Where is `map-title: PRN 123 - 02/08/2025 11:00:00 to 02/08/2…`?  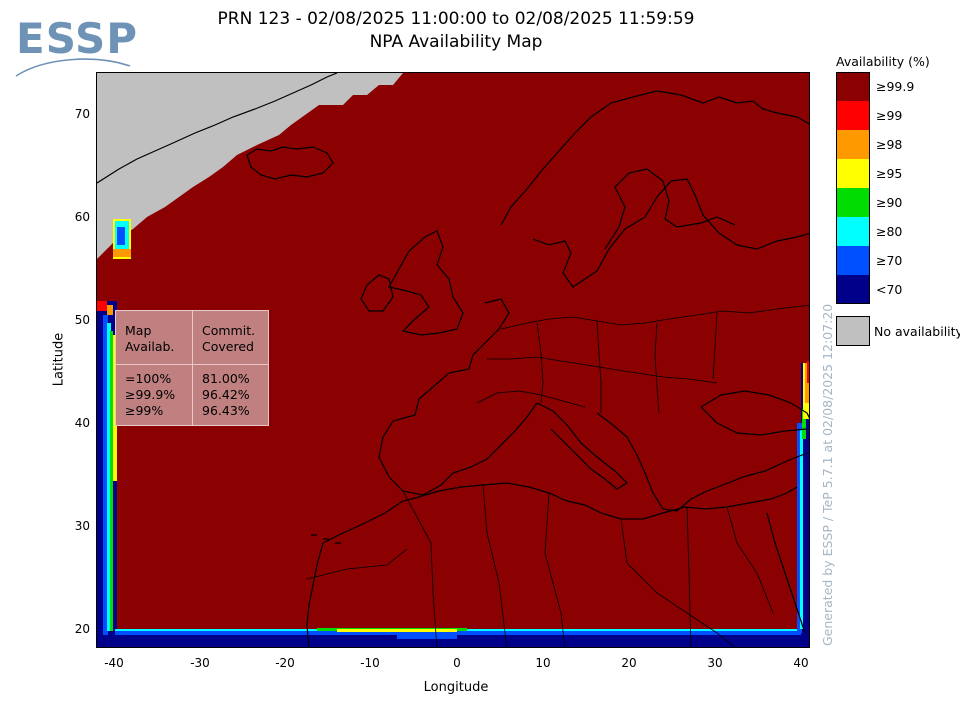
map-title: PRN 123 - 02/08/2025 11:00:00 to 02/08/2… is located at coordinates (456, 19).